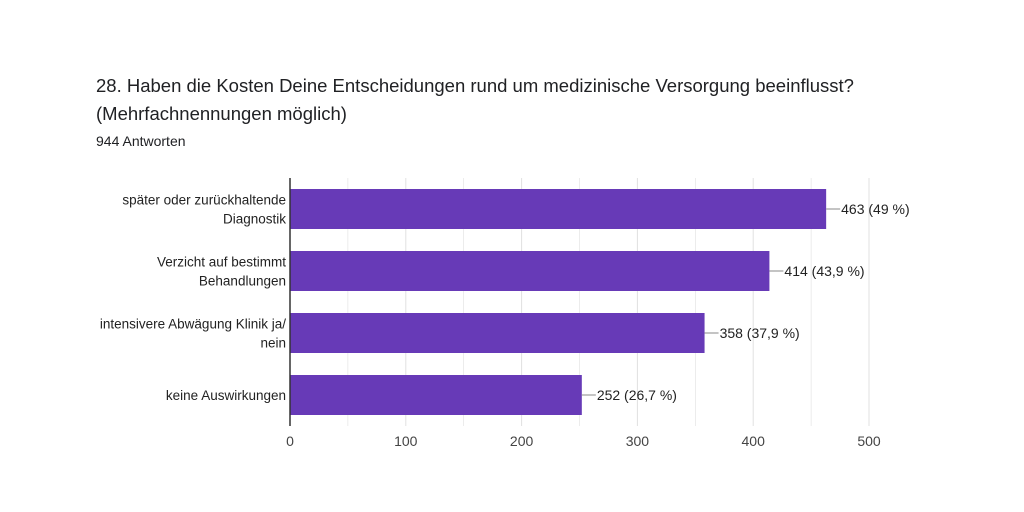 Image resolution: width=1024 pixels, height=512 pixels. Describe the element at coordinates (638, 441) in the screenshot. I see `x-tick-label: 300` at that location.